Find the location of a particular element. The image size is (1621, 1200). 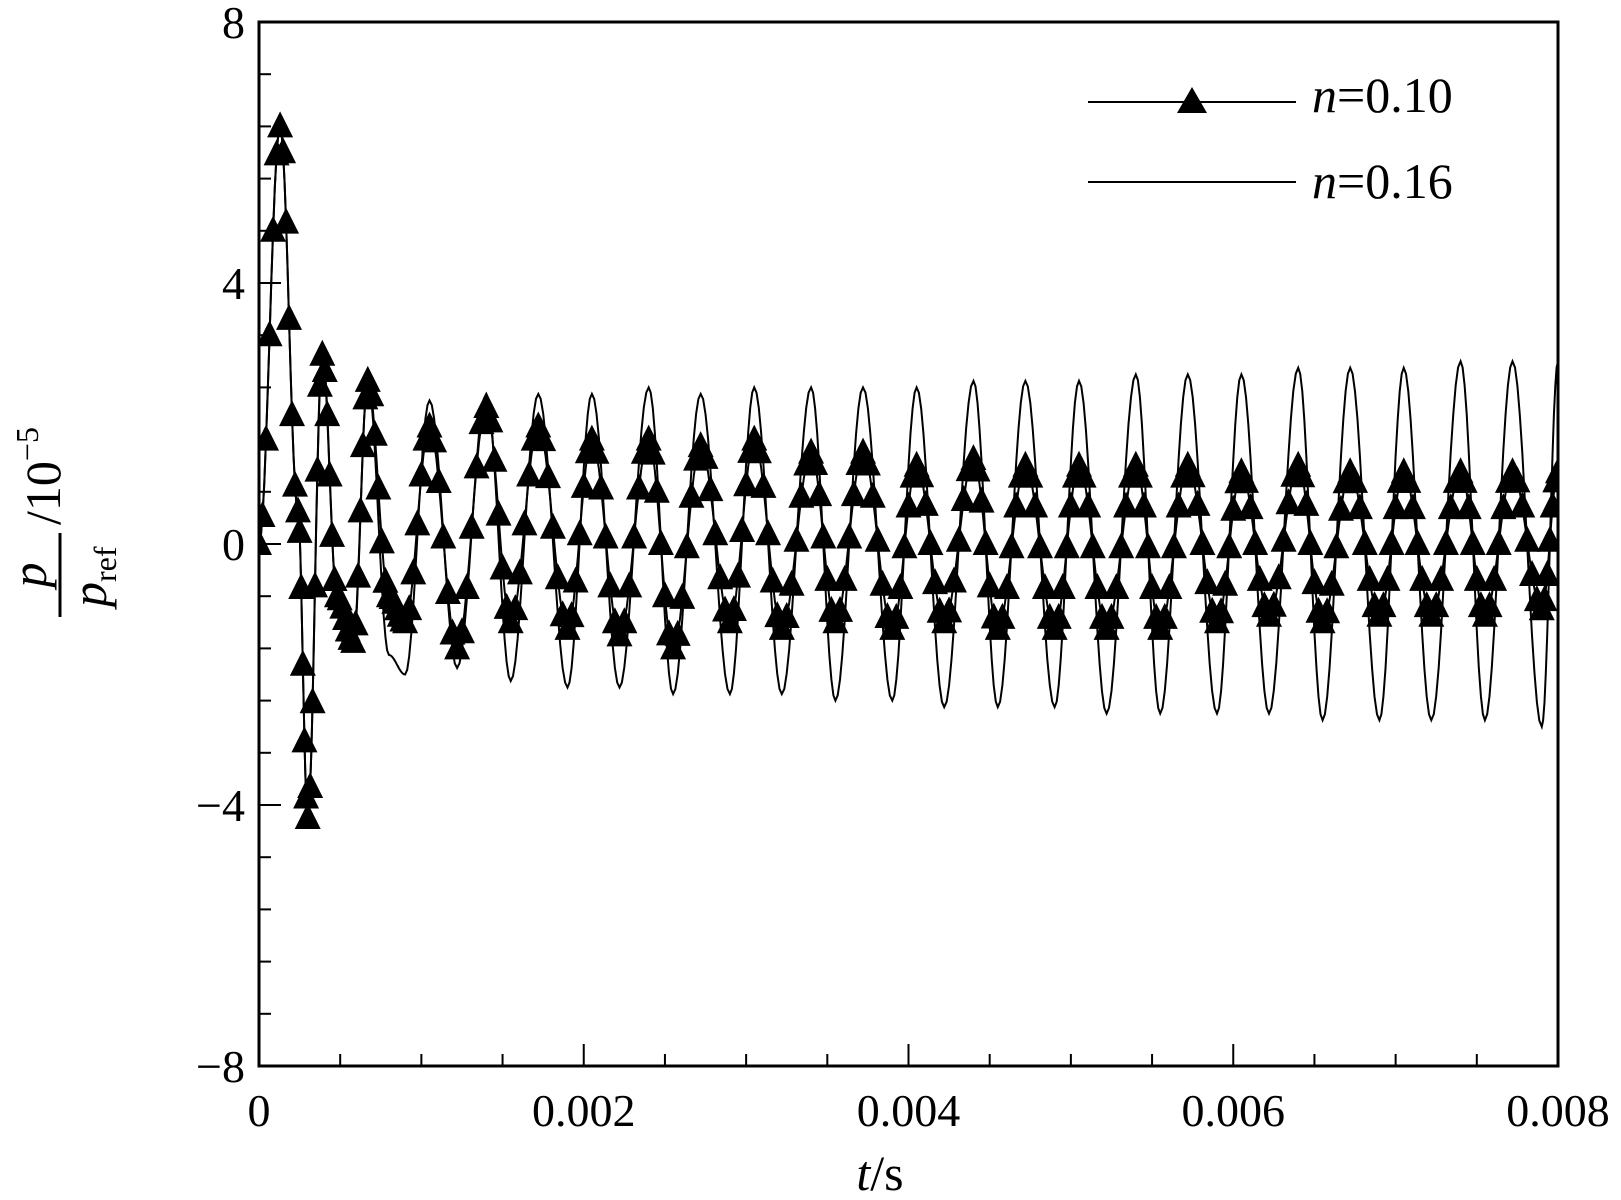

svg-text: /10−5 is located at coordinates (40, 476).